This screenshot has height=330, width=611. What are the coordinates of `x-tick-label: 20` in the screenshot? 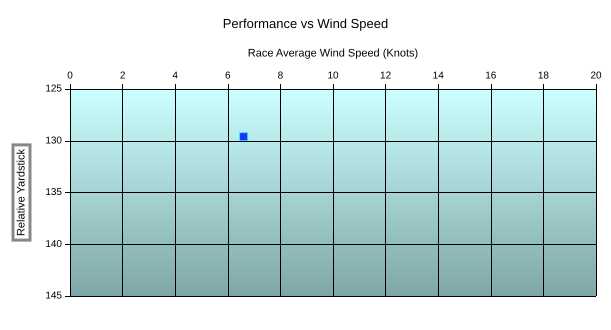 It's located at (596, 76).